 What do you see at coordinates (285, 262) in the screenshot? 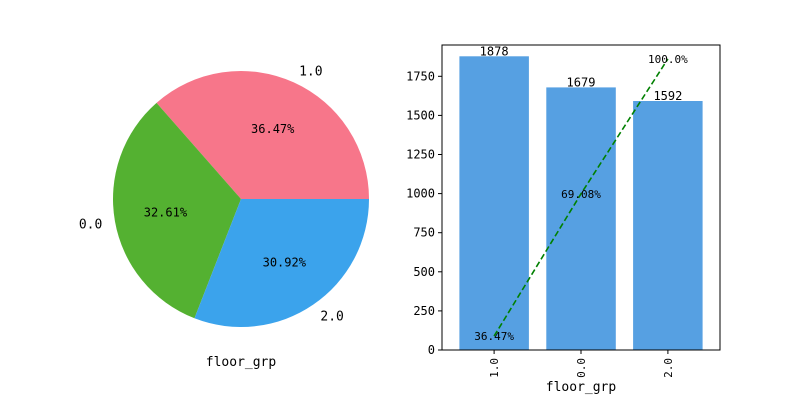
I see `pie-pct-label: 30.92%` at bounding box center [285, 262].